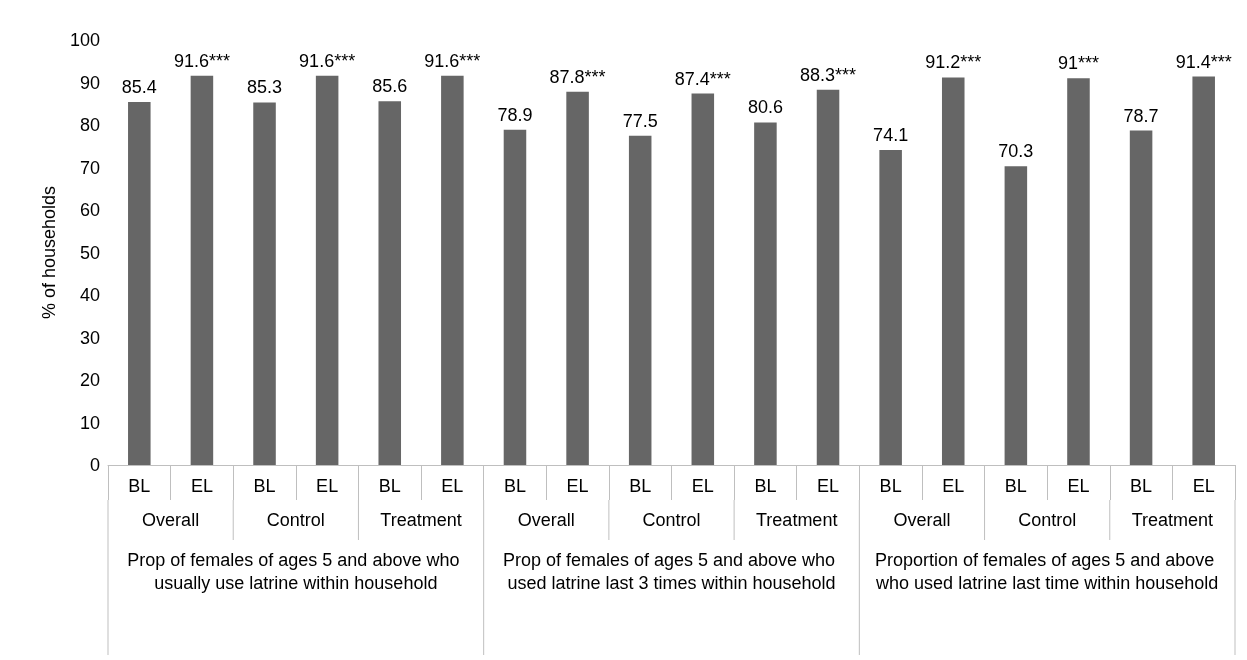 The height and width of the screenshot is (660, 1247). Describe the element at coordinates (953, 62) in the screenshot. I see `data-label: 91.2***` at that location.